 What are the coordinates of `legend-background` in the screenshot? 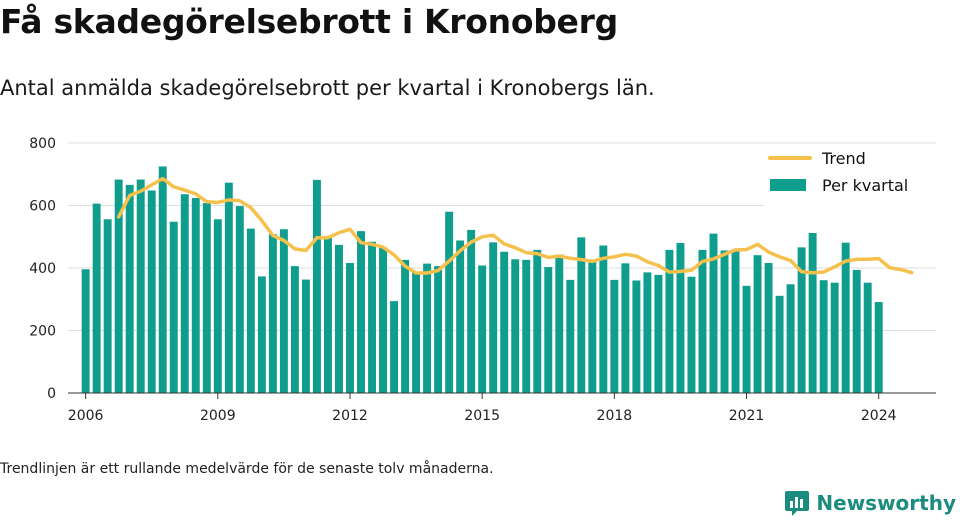 It's located at (852, 175).